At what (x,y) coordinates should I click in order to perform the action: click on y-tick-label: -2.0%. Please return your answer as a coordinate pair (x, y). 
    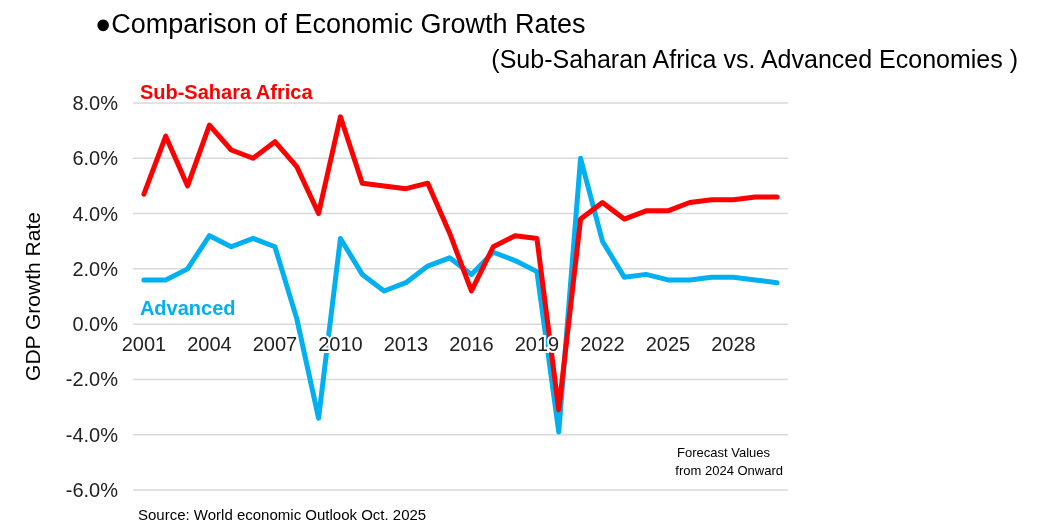
    Looking at the image, I should click on (92, 379).